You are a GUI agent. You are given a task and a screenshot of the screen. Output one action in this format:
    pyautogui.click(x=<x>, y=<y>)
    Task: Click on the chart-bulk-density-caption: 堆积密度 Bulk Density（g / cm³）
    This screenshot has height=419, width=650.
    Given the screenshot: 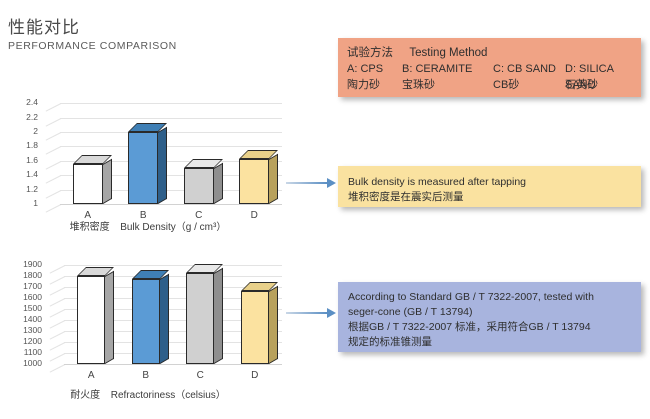 What is the action you would take?
    pyautogui.click(x=148, y=228)
    